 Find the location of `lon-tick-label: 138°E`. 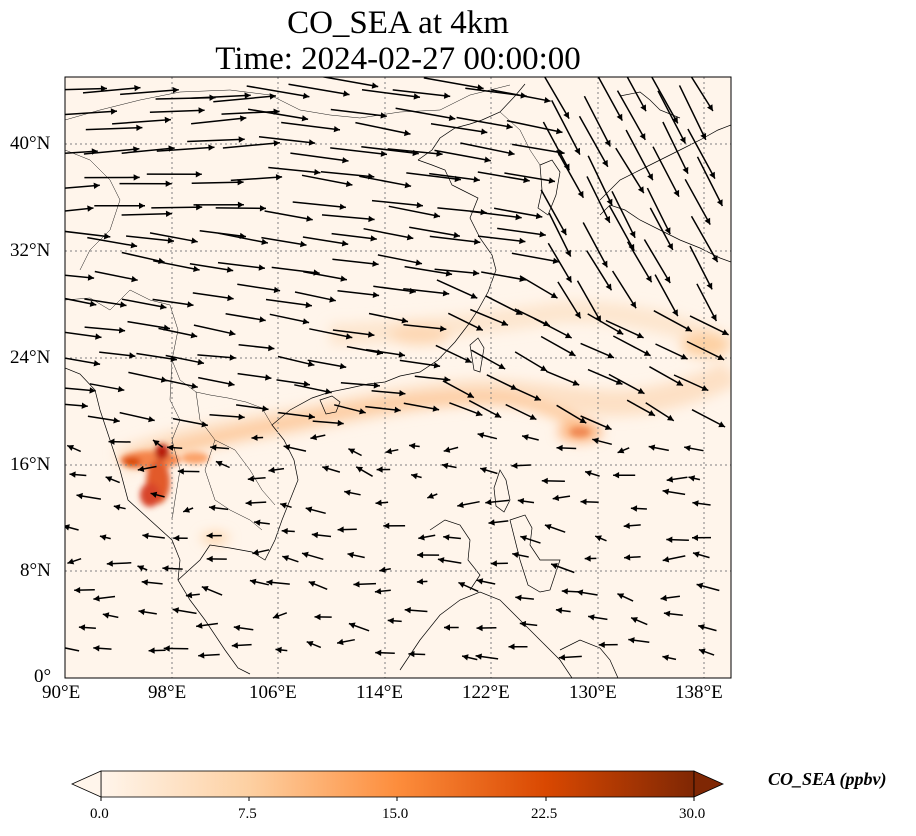

lon-tick-label: 138°E is located at coordinates (699, 692).